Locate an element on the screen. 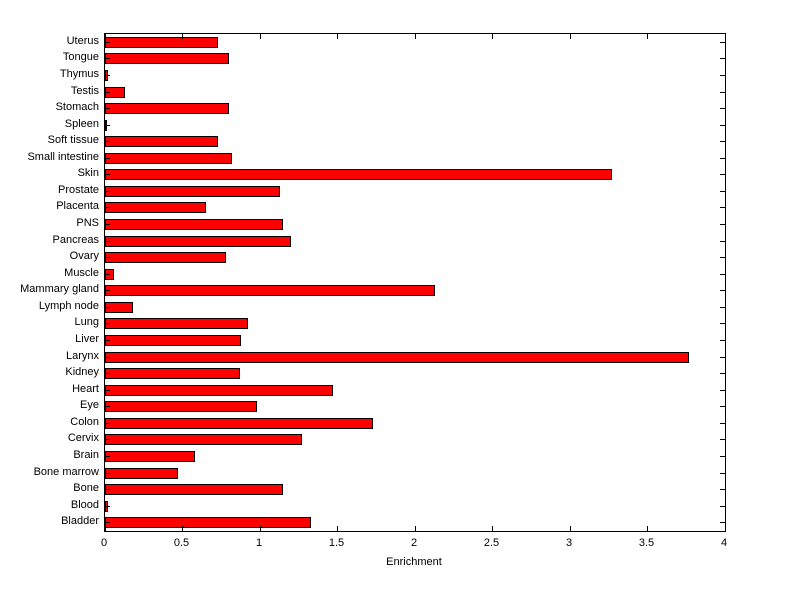 The width and height of the screenshot is (800, 599). y-tick-label: Bone marrow is located at coordinates (66, 471).